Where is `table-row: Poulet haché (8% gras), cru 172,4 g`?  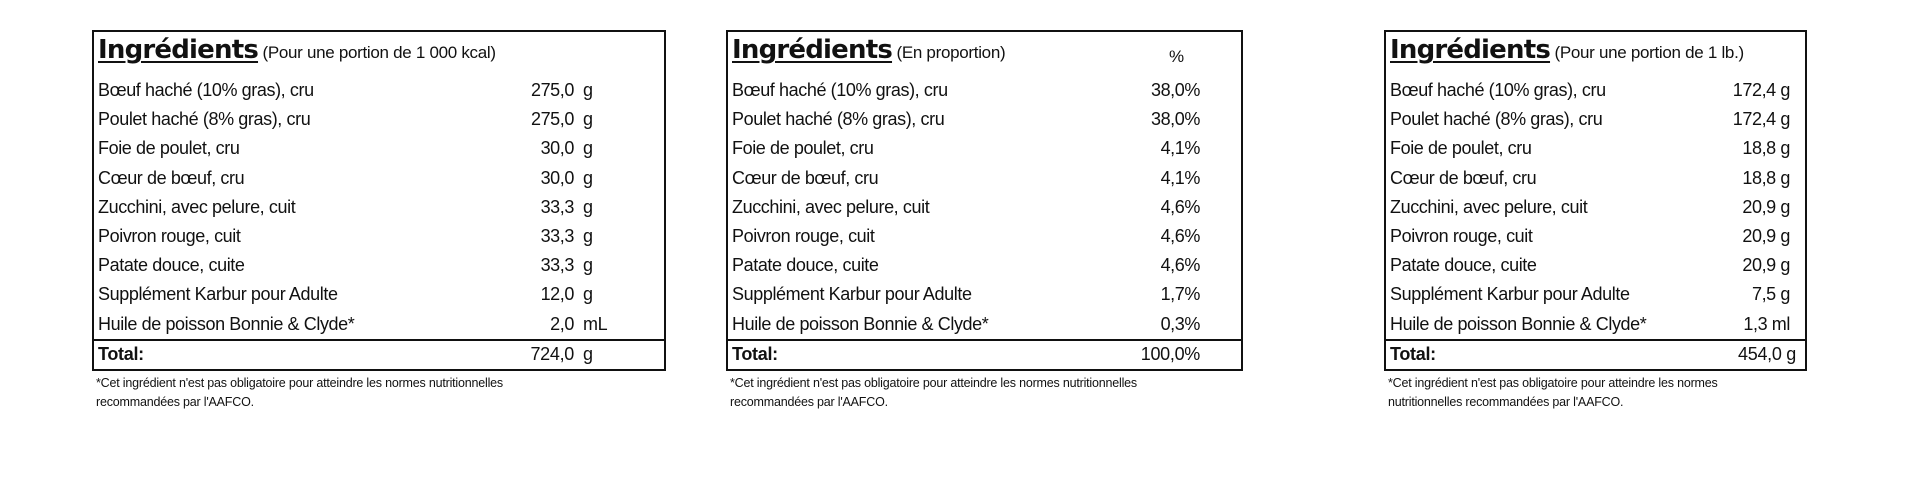
table-row: Poulet haché (8% gras), cru 172,4 g is located at coordinates (1595, 119).